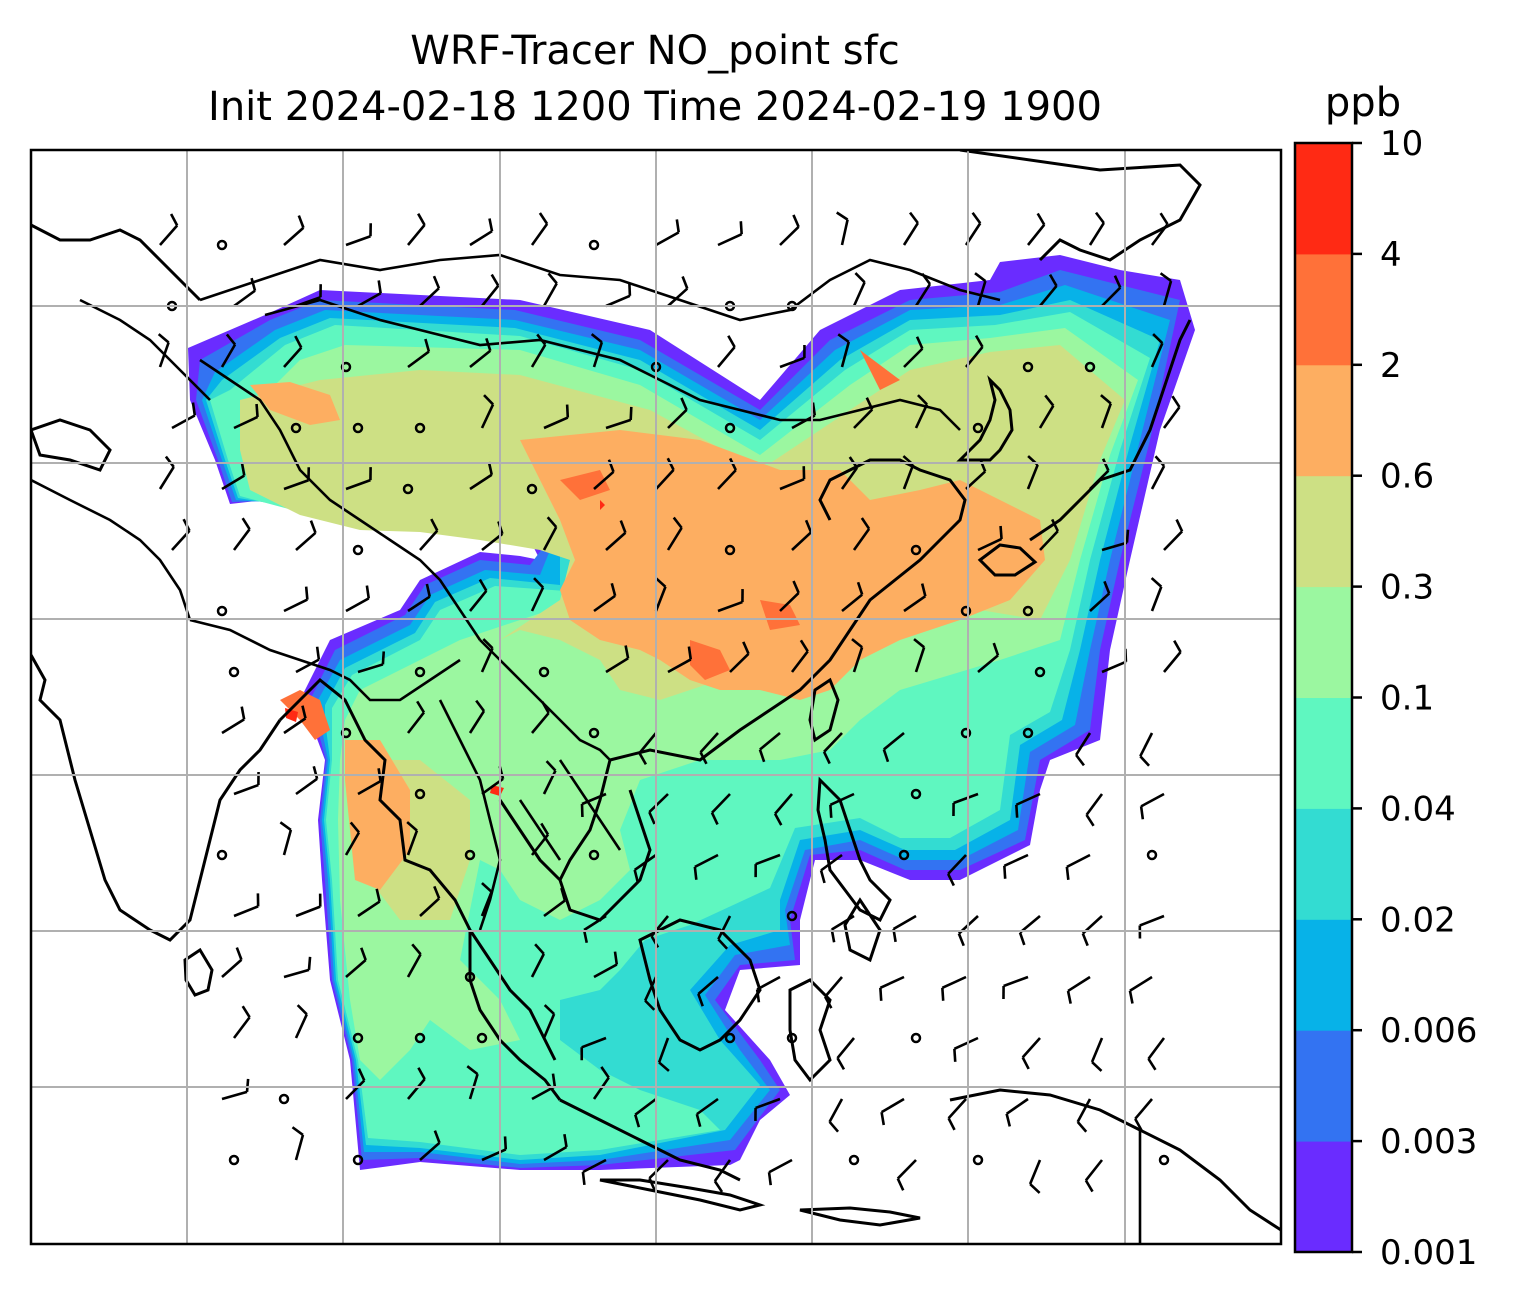 The width and height of the screenshot is (1528, 1306). What do you see at coordinates (420, 889) in the screenshot?
I see `coast-bay-of-bengal` at bounding box center [420, 889].